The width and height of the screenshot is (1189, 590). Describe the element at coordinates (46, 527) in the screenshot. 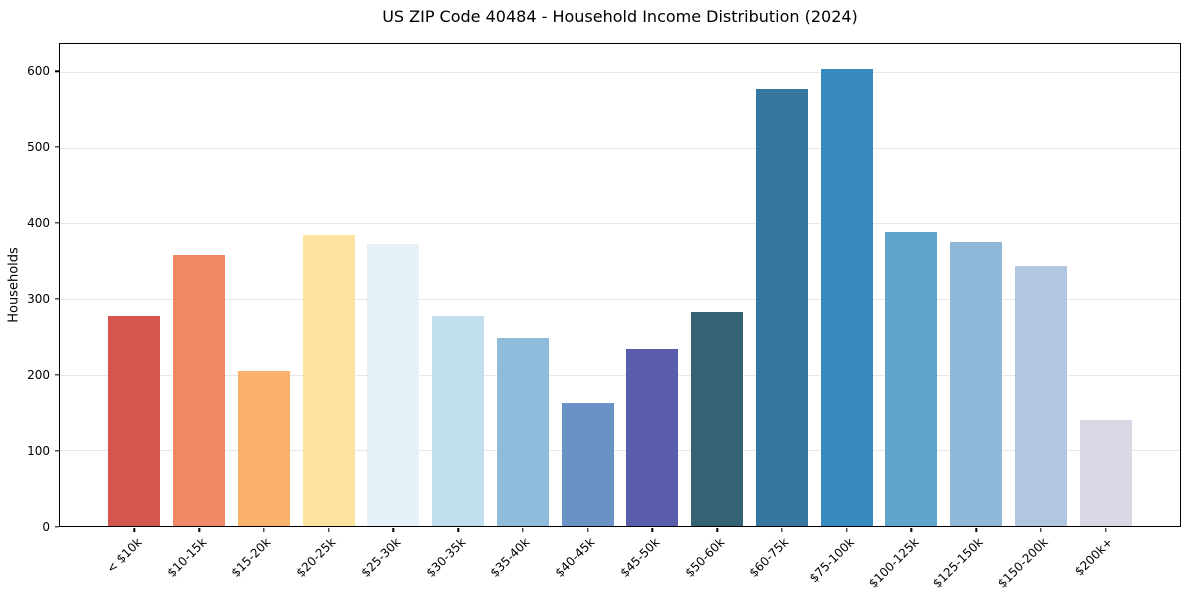

I see `y-tick-label: 0` at that location.